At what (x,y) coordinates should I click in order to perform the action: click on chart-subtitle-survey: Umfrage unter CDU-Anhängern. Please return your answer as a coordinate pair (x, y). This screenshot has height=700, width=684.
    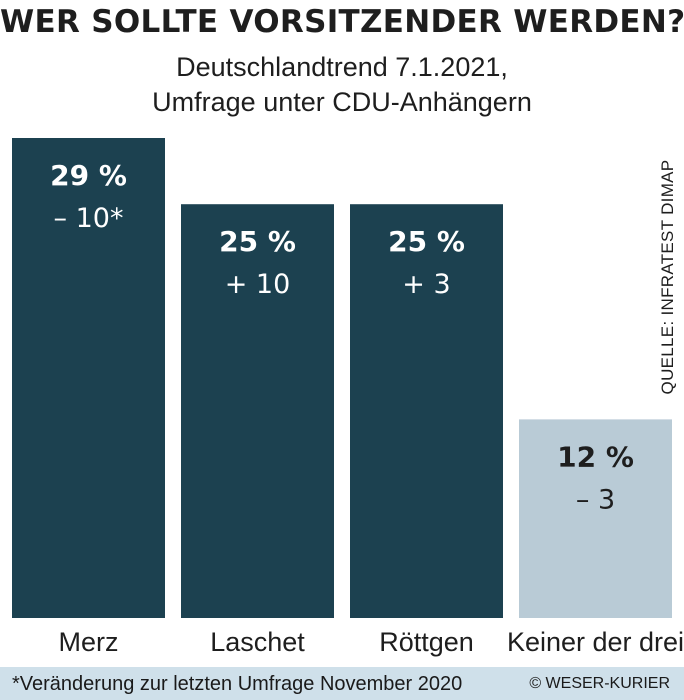
    Looking at the image, I should click on (342, 102).